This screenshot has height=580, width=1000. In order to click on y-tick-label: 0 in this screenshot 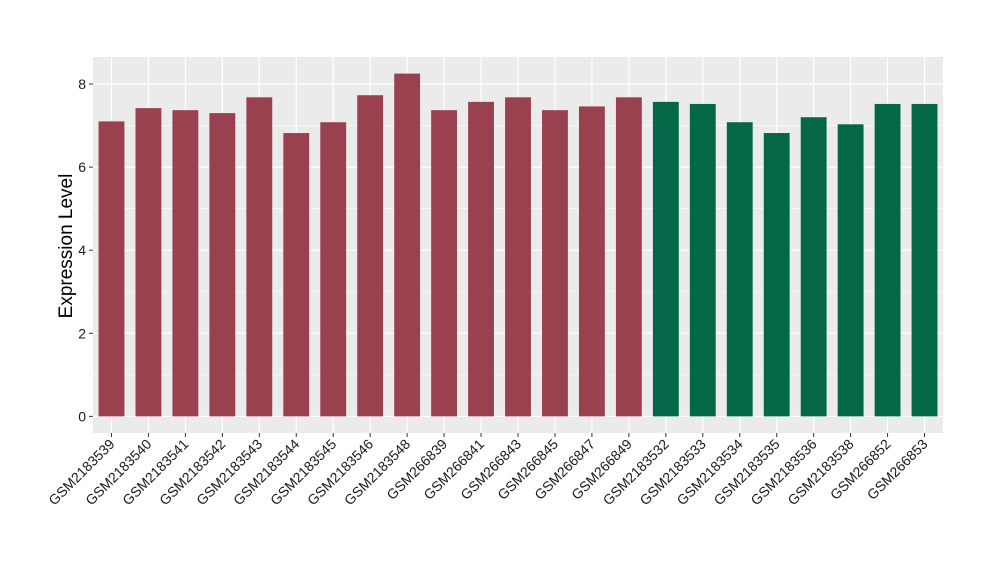, I will do `click(82, 416)`.